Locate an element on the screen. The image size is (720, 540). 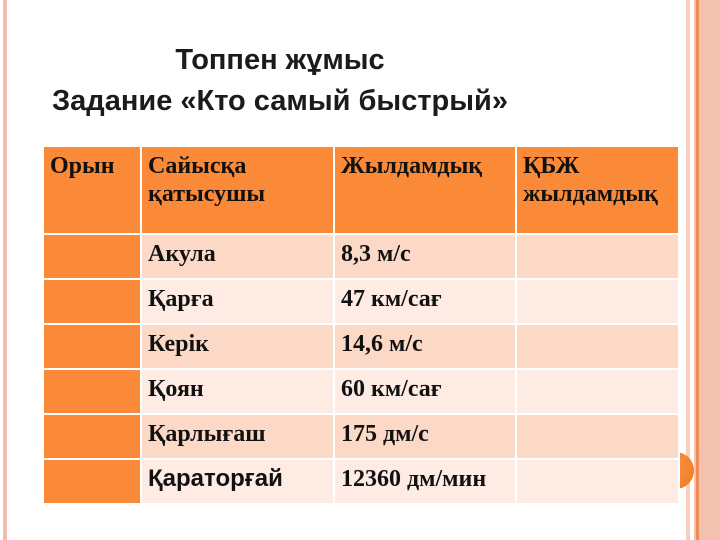
participant-cell: Акула is located at coordinates (237, 256).